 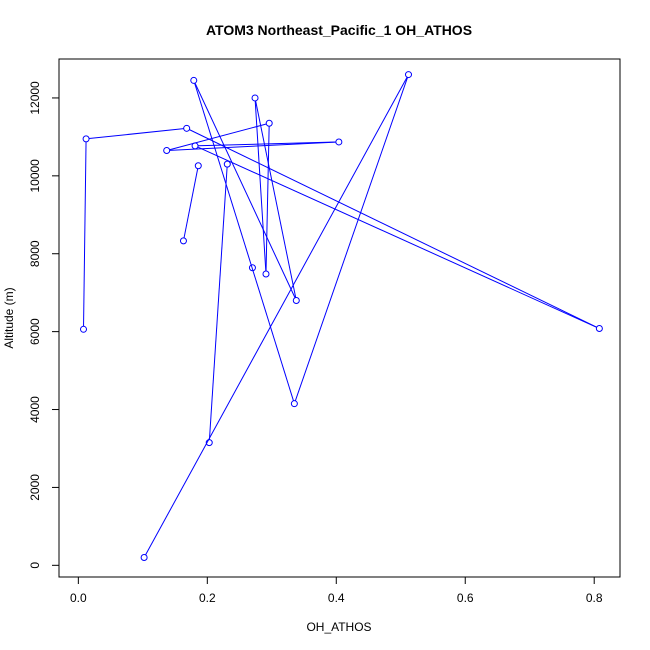 I want to click on y-tick-label: 2000, so click(x=35, y=487).